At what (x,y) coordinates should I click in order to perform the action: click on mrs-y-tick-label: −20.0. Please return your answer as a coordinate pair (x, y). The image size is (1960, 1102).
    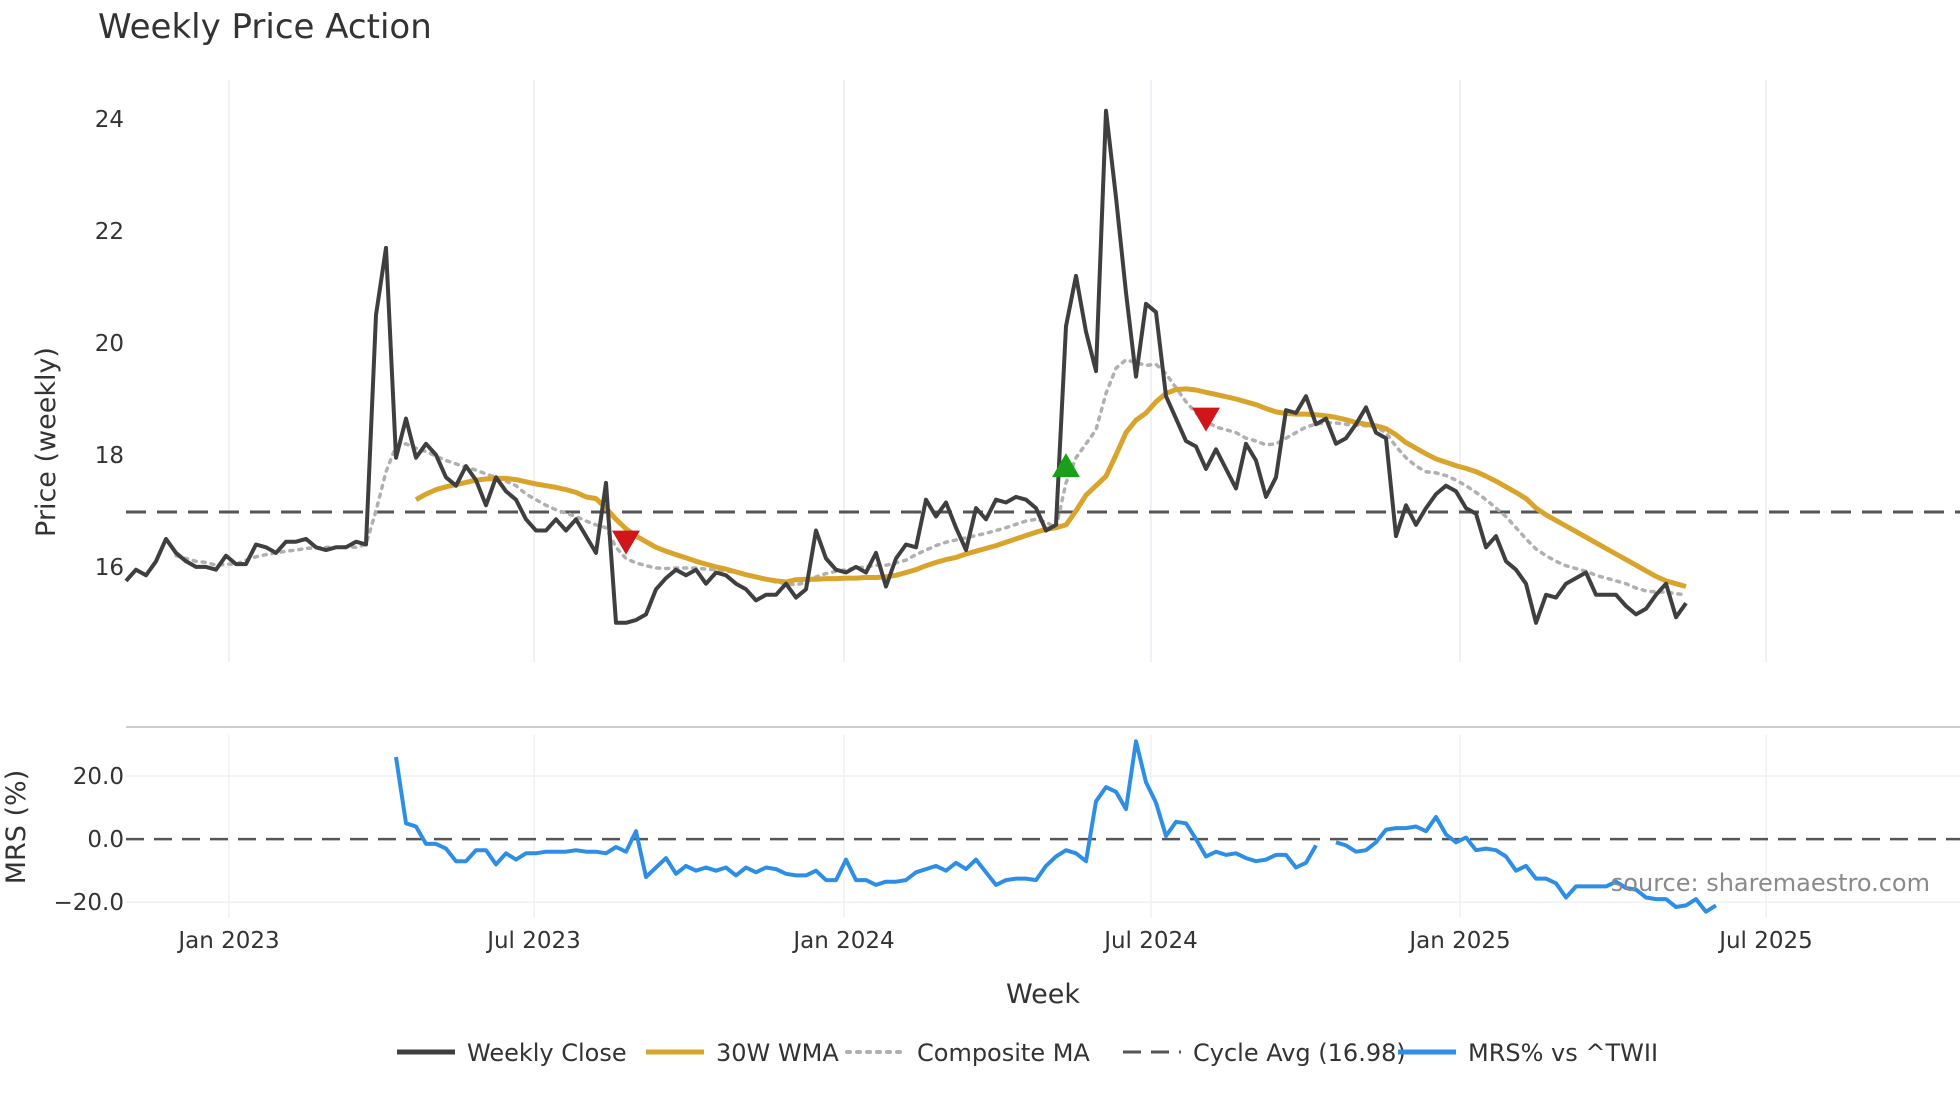
    Looking at the image, I should click on (89, 903).